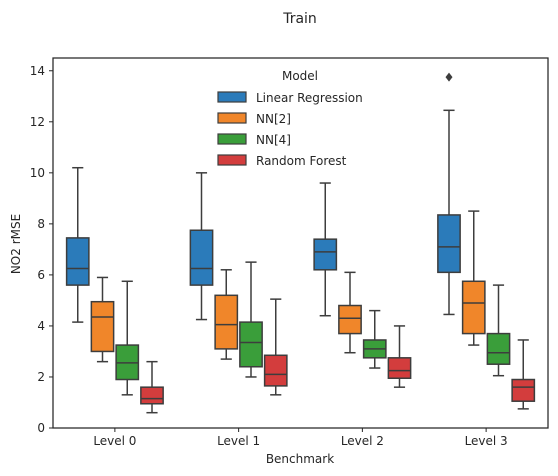 The width and height of the screenshot is (558, 476). Describe the element at coordinates (300, 459) in the screenshot. I see `x-axis-label: Benchmark` at that location.